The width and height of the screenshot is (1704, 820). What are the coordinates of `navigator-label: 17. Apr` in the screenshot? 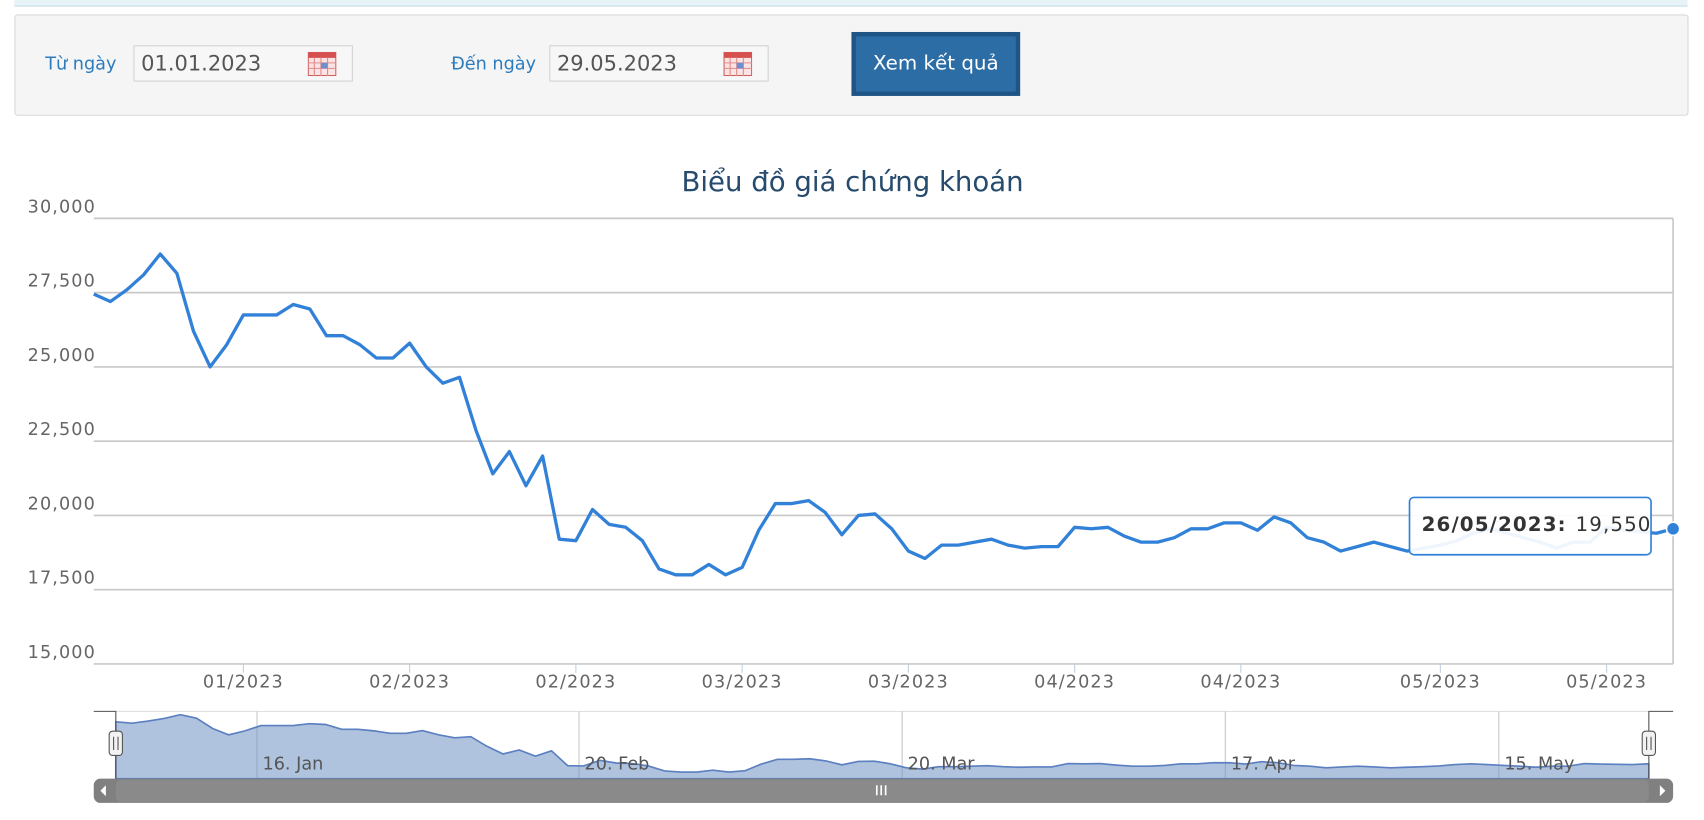 It's located at (1263, 764).